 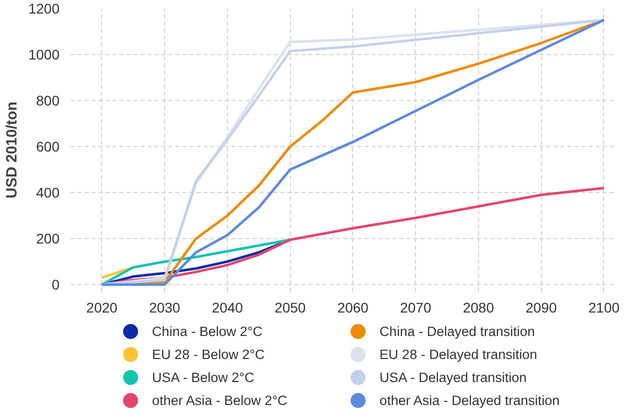 I want to click on legend-label: EU 28 - Below 2°C, so click(x=208, y=354).